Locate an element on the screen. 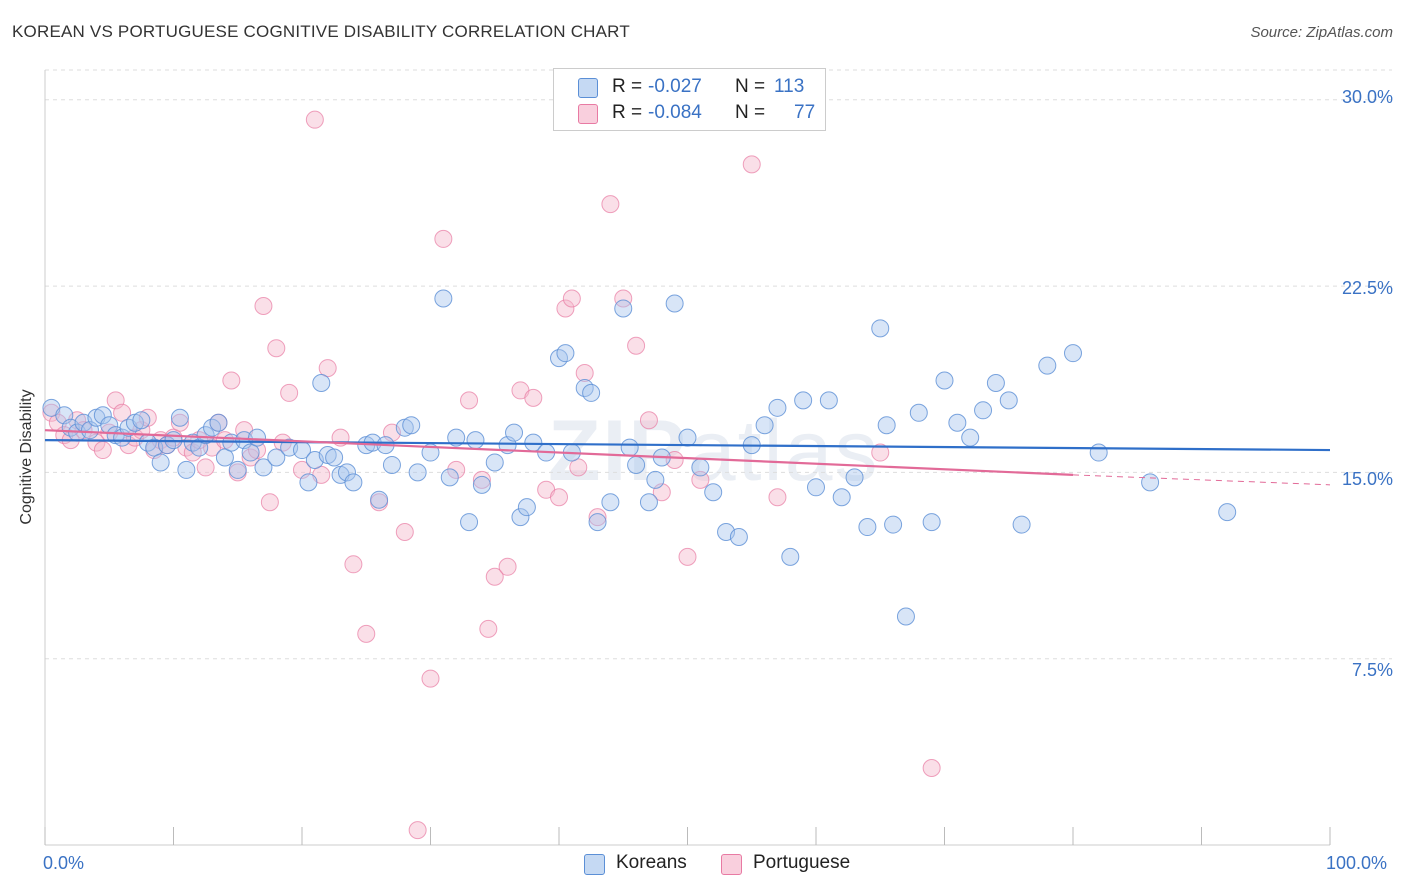 The width and height of the screenshot is (1406, 892). trend-lines is located at coordinates (687, 457).